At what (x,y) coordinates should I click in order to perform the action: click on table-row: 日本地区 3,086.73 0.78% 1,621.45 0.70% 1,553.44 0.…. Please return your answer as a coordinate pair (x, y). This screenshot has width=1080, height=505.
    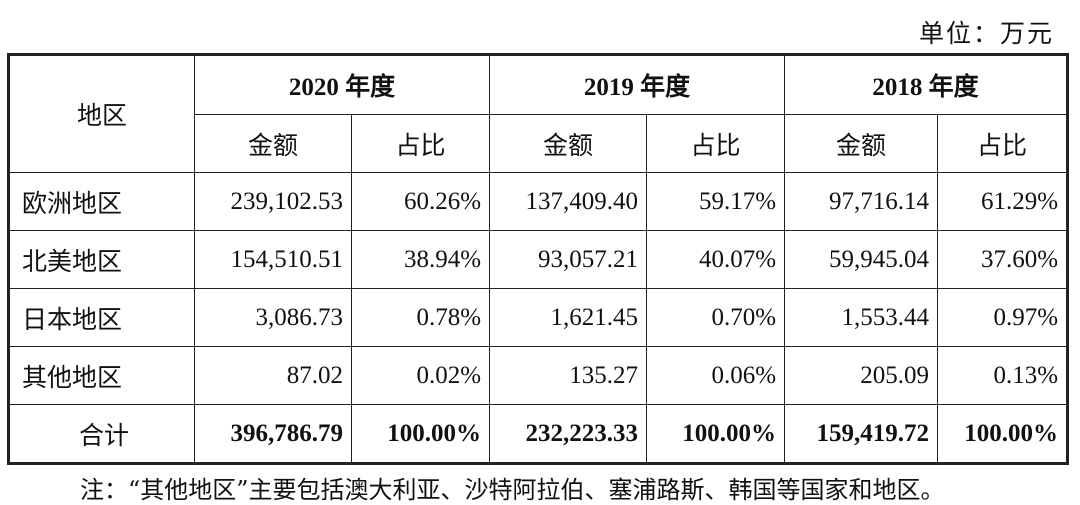
    Looking at the image, I should click on (538, 317).